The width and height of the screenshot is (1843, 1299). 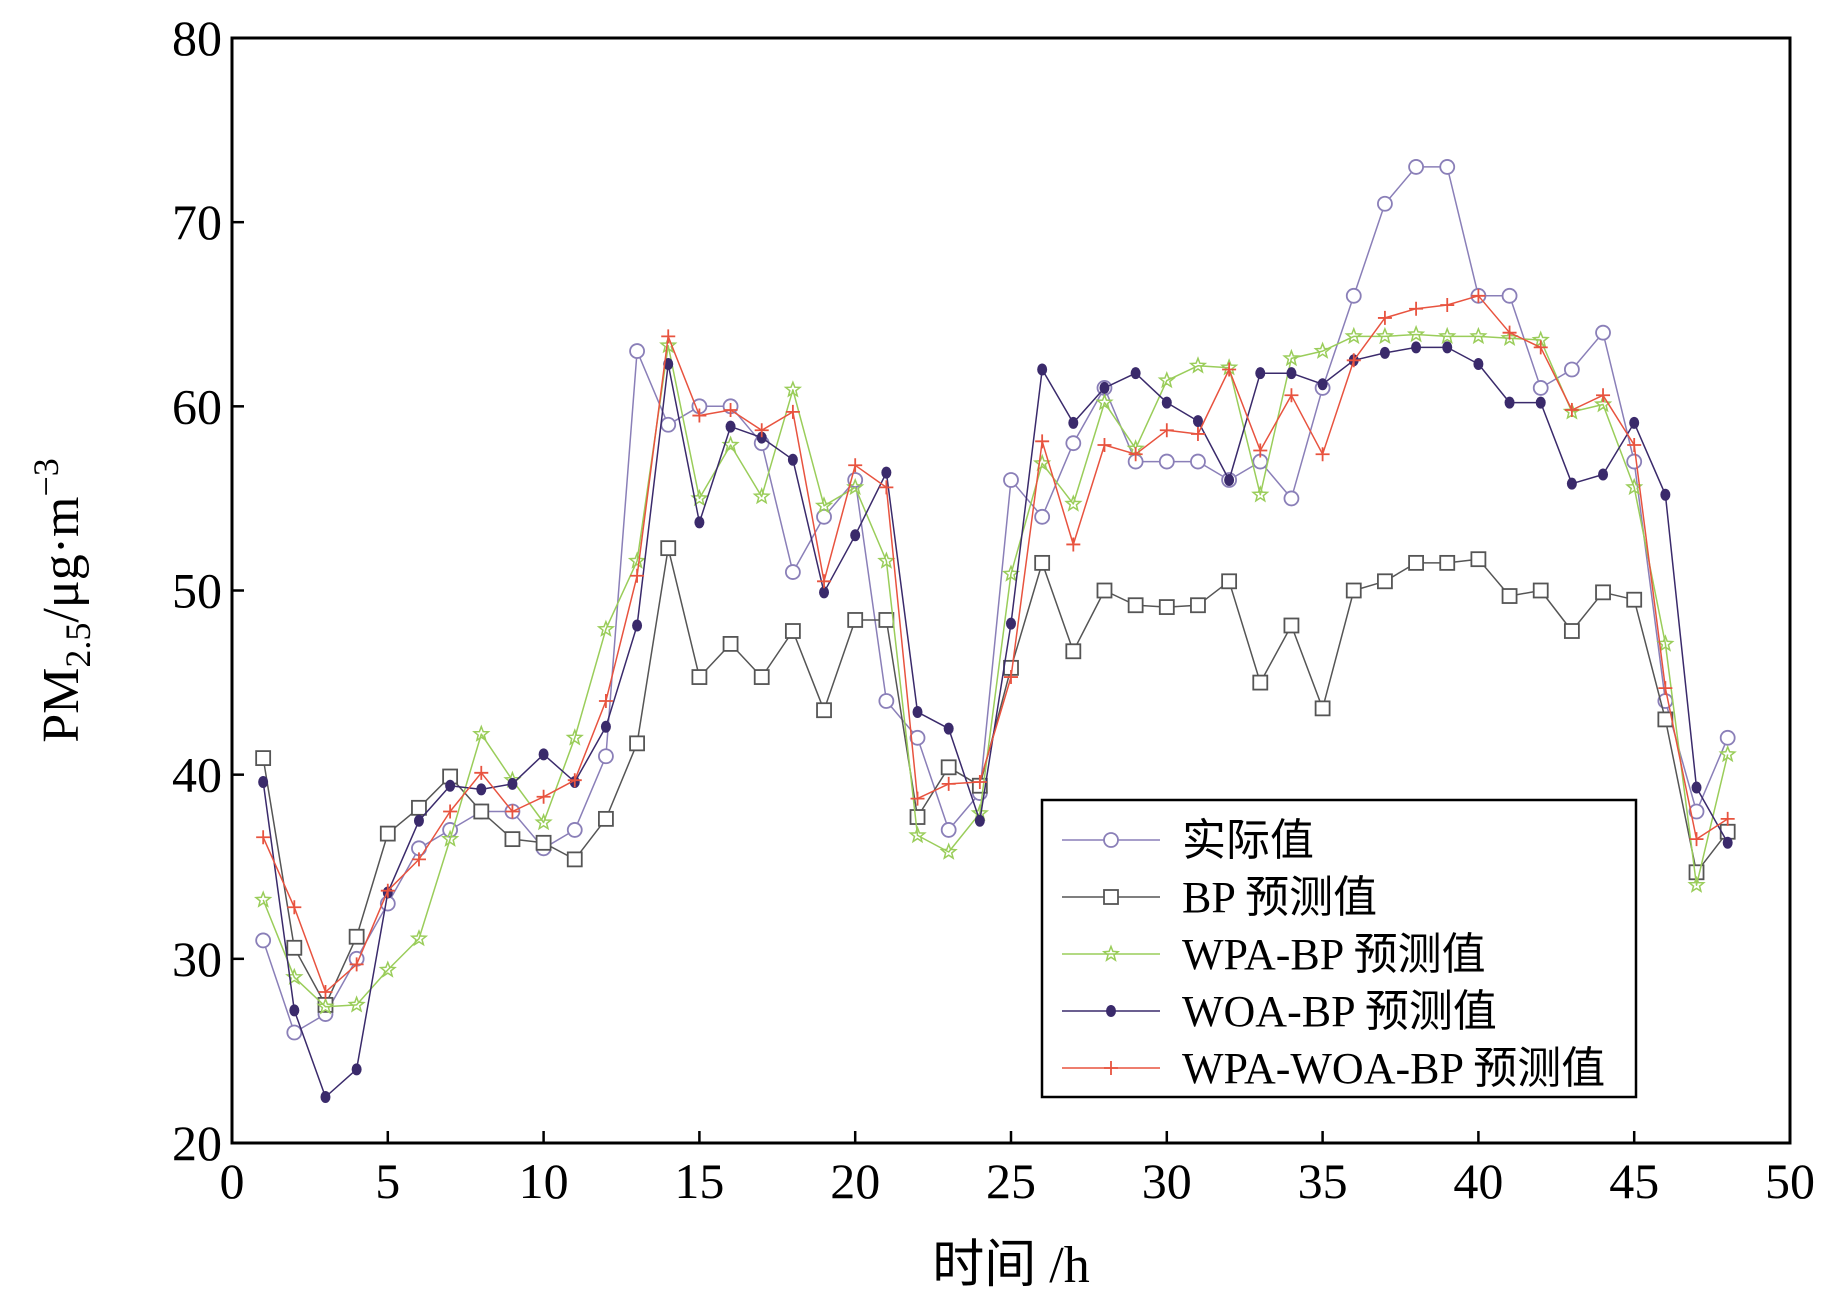 What do you see at coordinates (544, 1181) in the screenshot?
I see `x-tick-label: 10` at bounding box center [544, 1181].